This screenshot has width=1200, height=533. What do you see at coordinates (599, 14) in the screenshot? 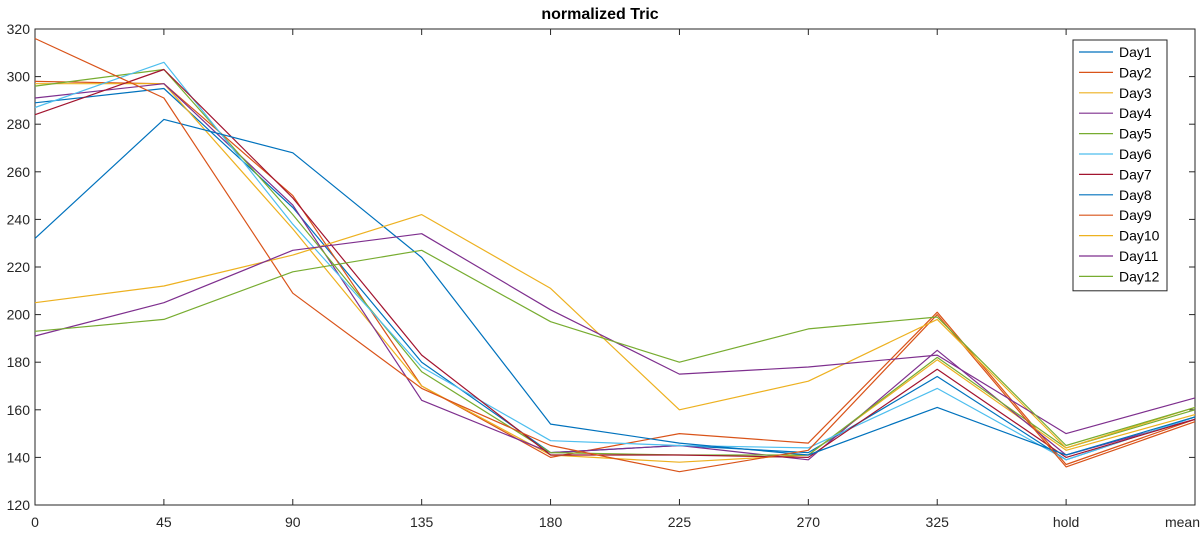
I see `chart-title: normalized Tric` at bounding box center [599, 14].